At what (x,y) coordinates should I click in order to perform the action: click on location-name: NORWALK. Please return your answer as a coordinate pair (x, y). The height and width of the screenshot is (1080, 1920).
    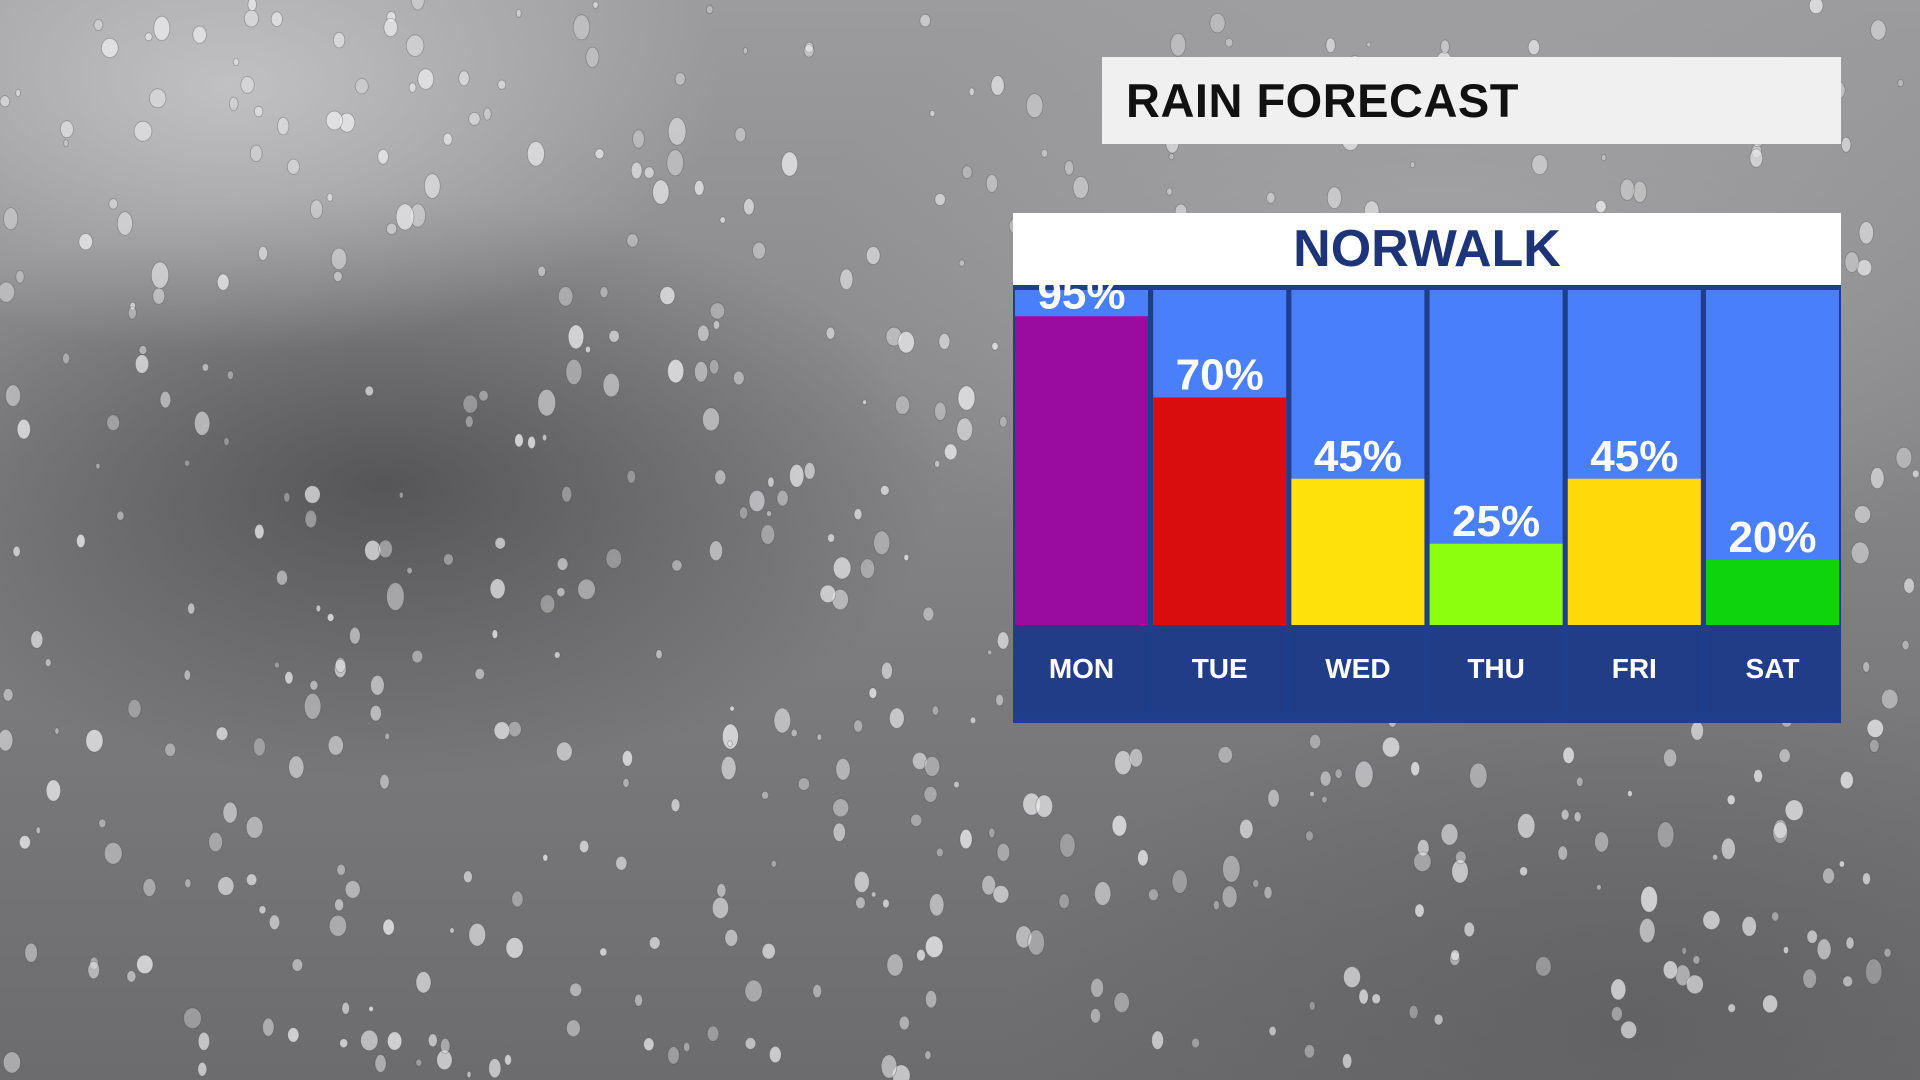
    Looking at the image, I should click on (1427, 249).